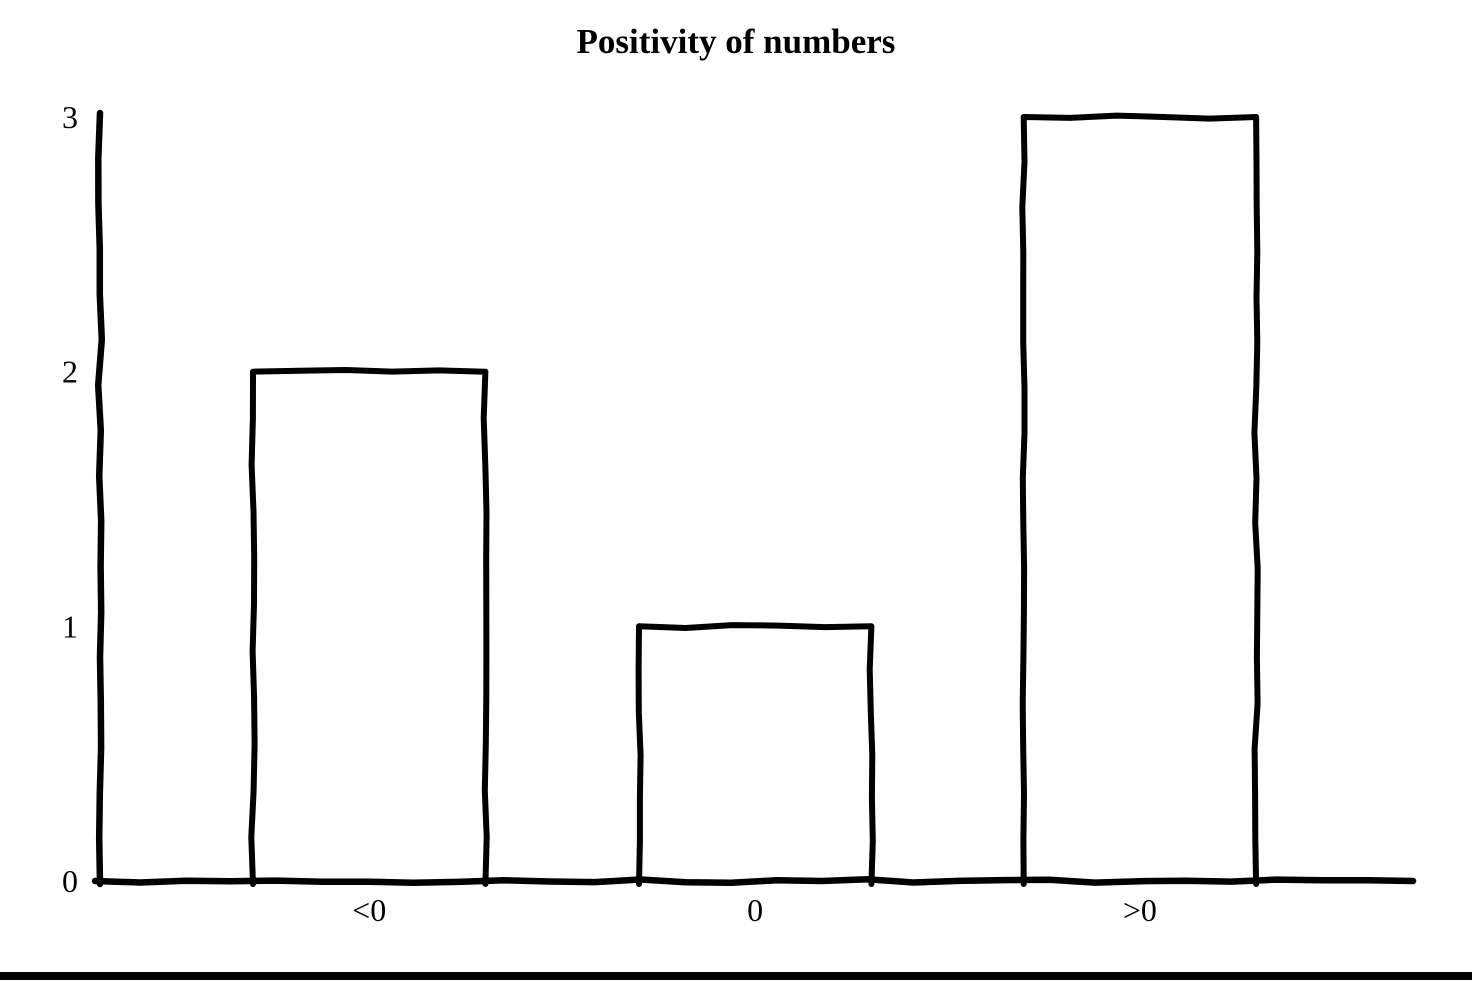 The height and width of the screenshot is (982, 1472). I want to click on y-tick-label-0: 0, so click(70, 881).